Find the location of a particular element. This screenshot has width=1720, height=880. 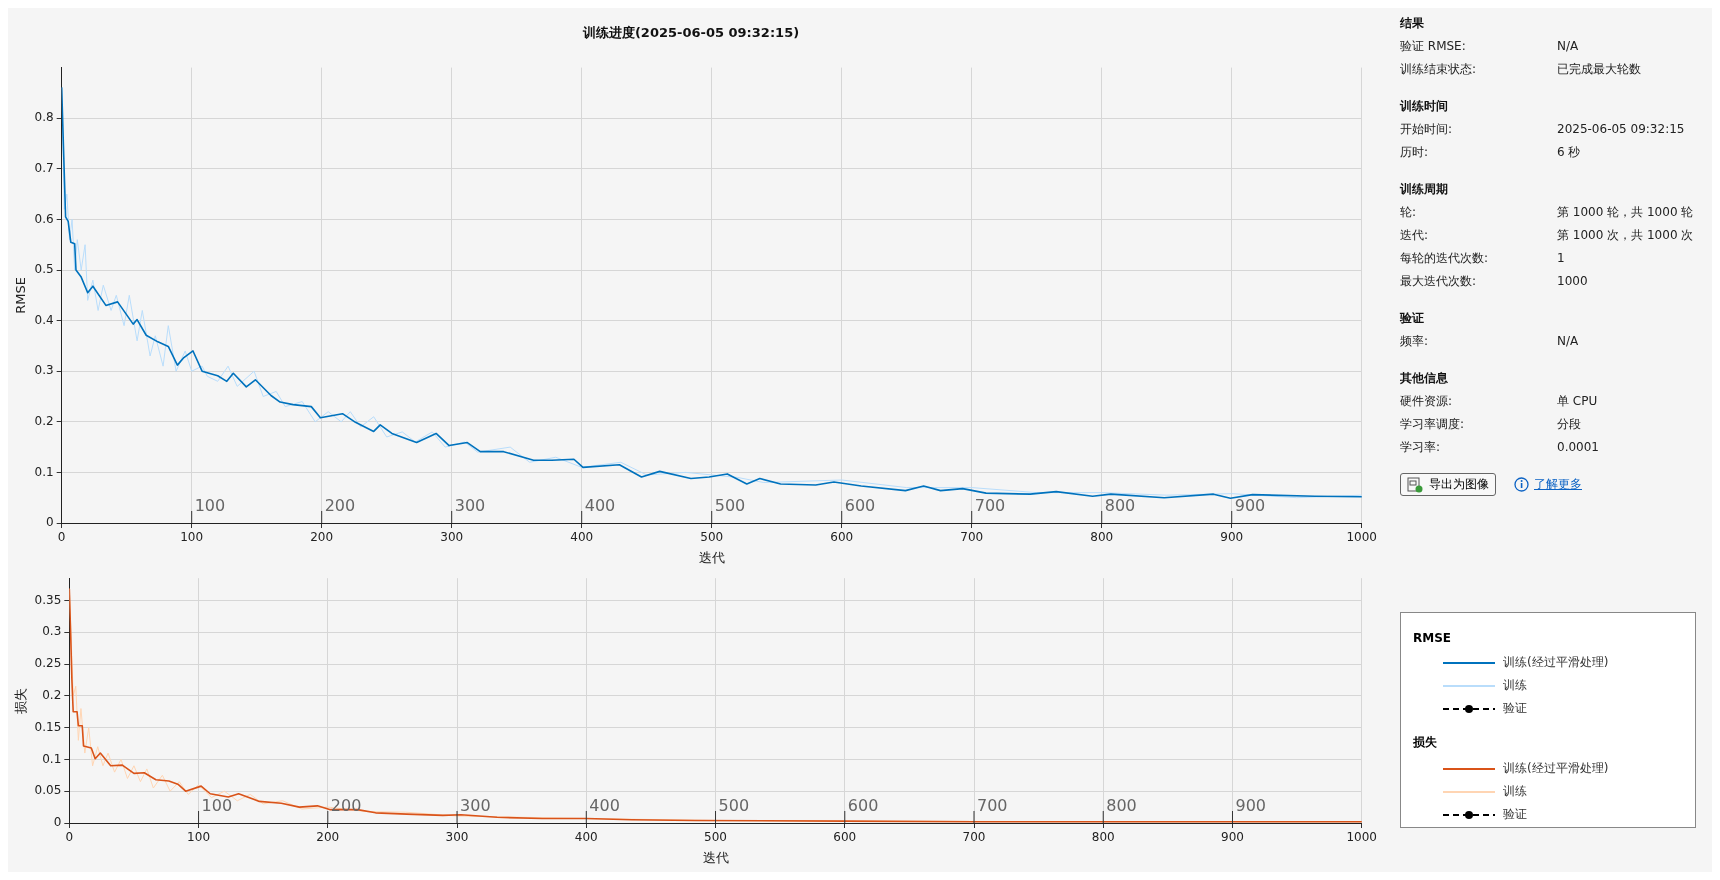

text: 训练周期 is located at coordinates (1424, 189).